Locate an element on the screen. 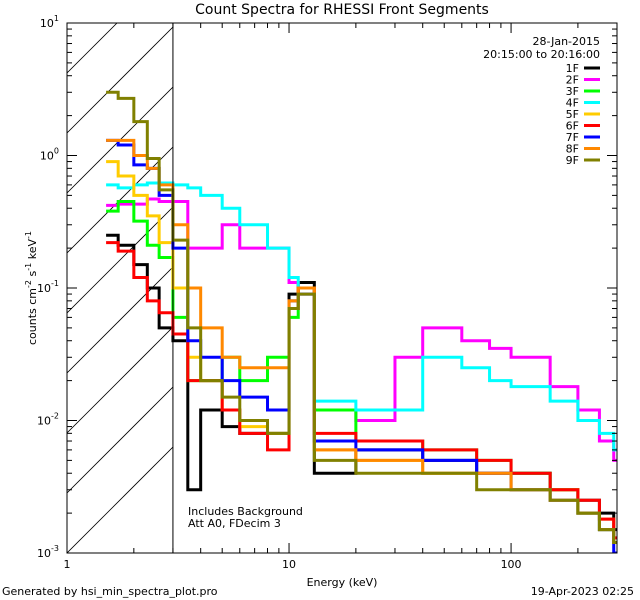 This screenshot has height=600, width=640. y-tick-label: 10¹ is located at coordinates (49, 22).